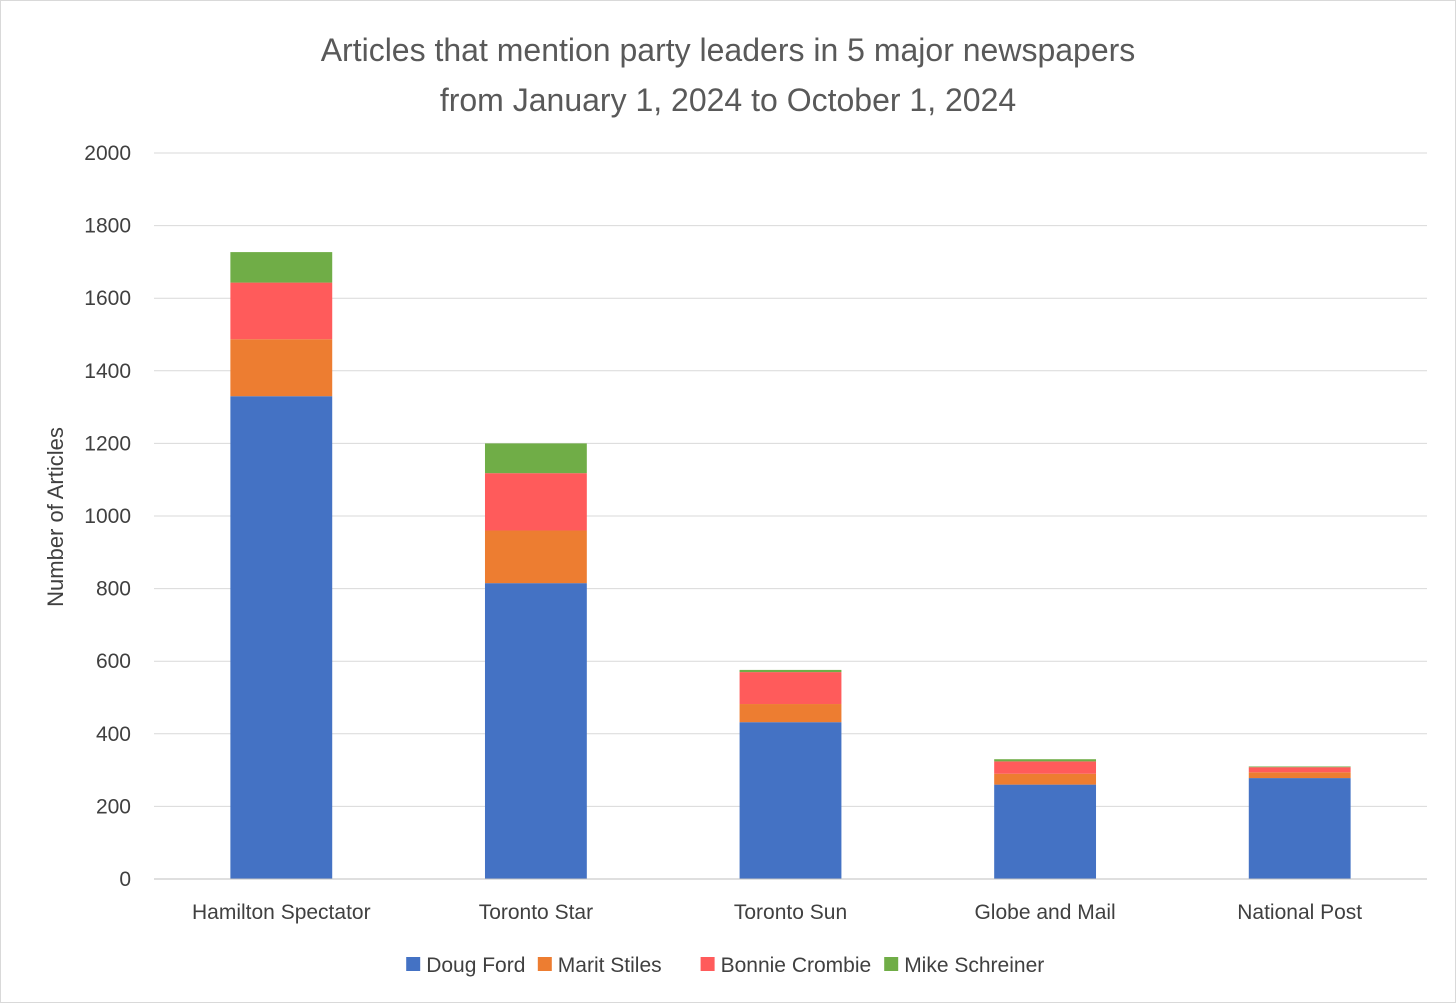 Image resolution: width=1456 pixels, height=1003 pixels. Describe the element at coordinates (107, 371) in the screenshot. I see `y-tick-label: 1400` at that location.